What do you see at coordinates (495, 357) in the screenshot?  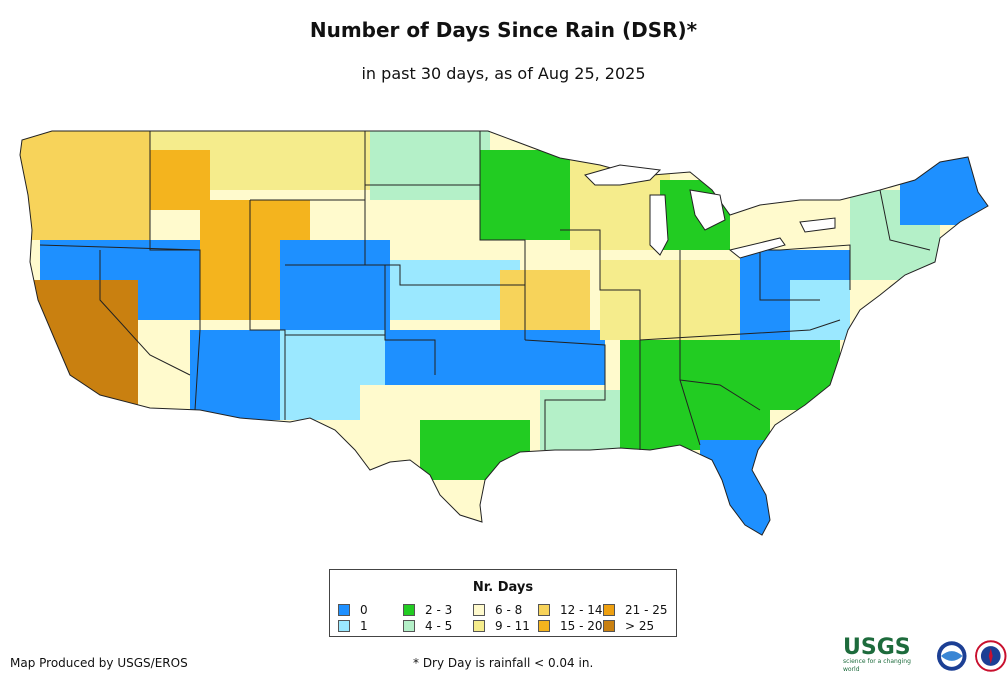 I see `region-oklahoma-band` at bounding box center [495, 357].